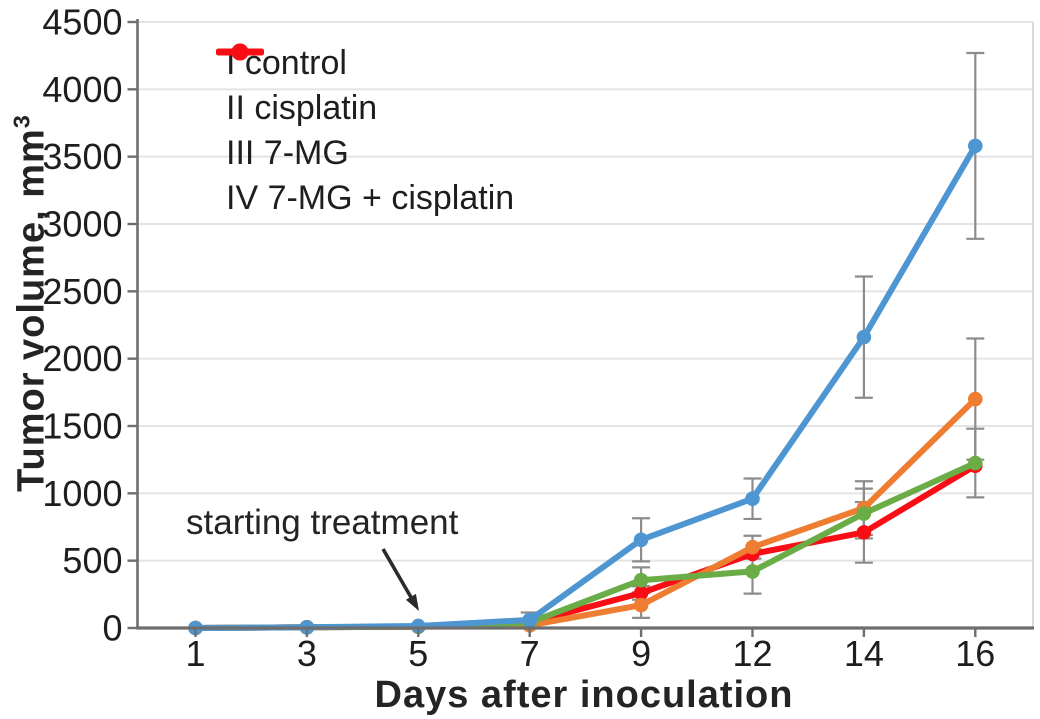 The height and width of the screenshot is (719, 1040). Describe the element at coordinates (21, 121) in the screenshot. I see `y-axis-title-exponent: 3` at that location.